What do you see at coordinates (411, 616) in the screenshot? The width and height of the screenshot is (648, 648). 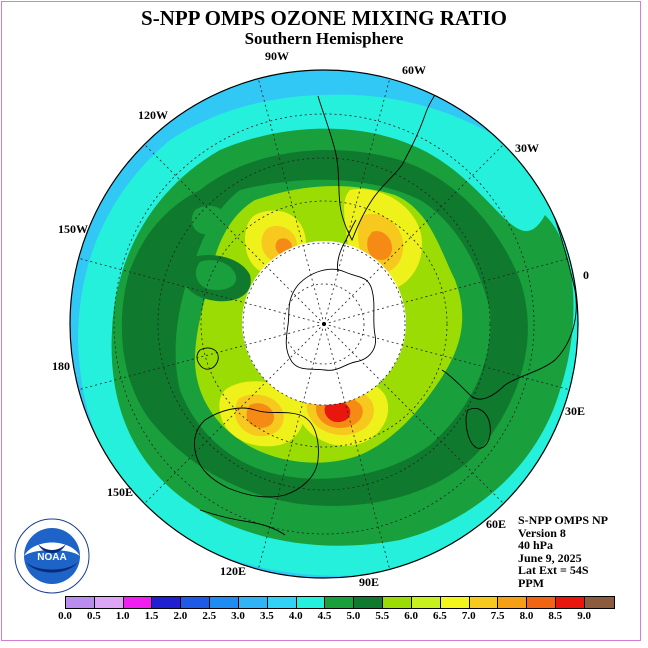 I see `color-scale-tick-label: 6.0` at bounding box center [411, 616].